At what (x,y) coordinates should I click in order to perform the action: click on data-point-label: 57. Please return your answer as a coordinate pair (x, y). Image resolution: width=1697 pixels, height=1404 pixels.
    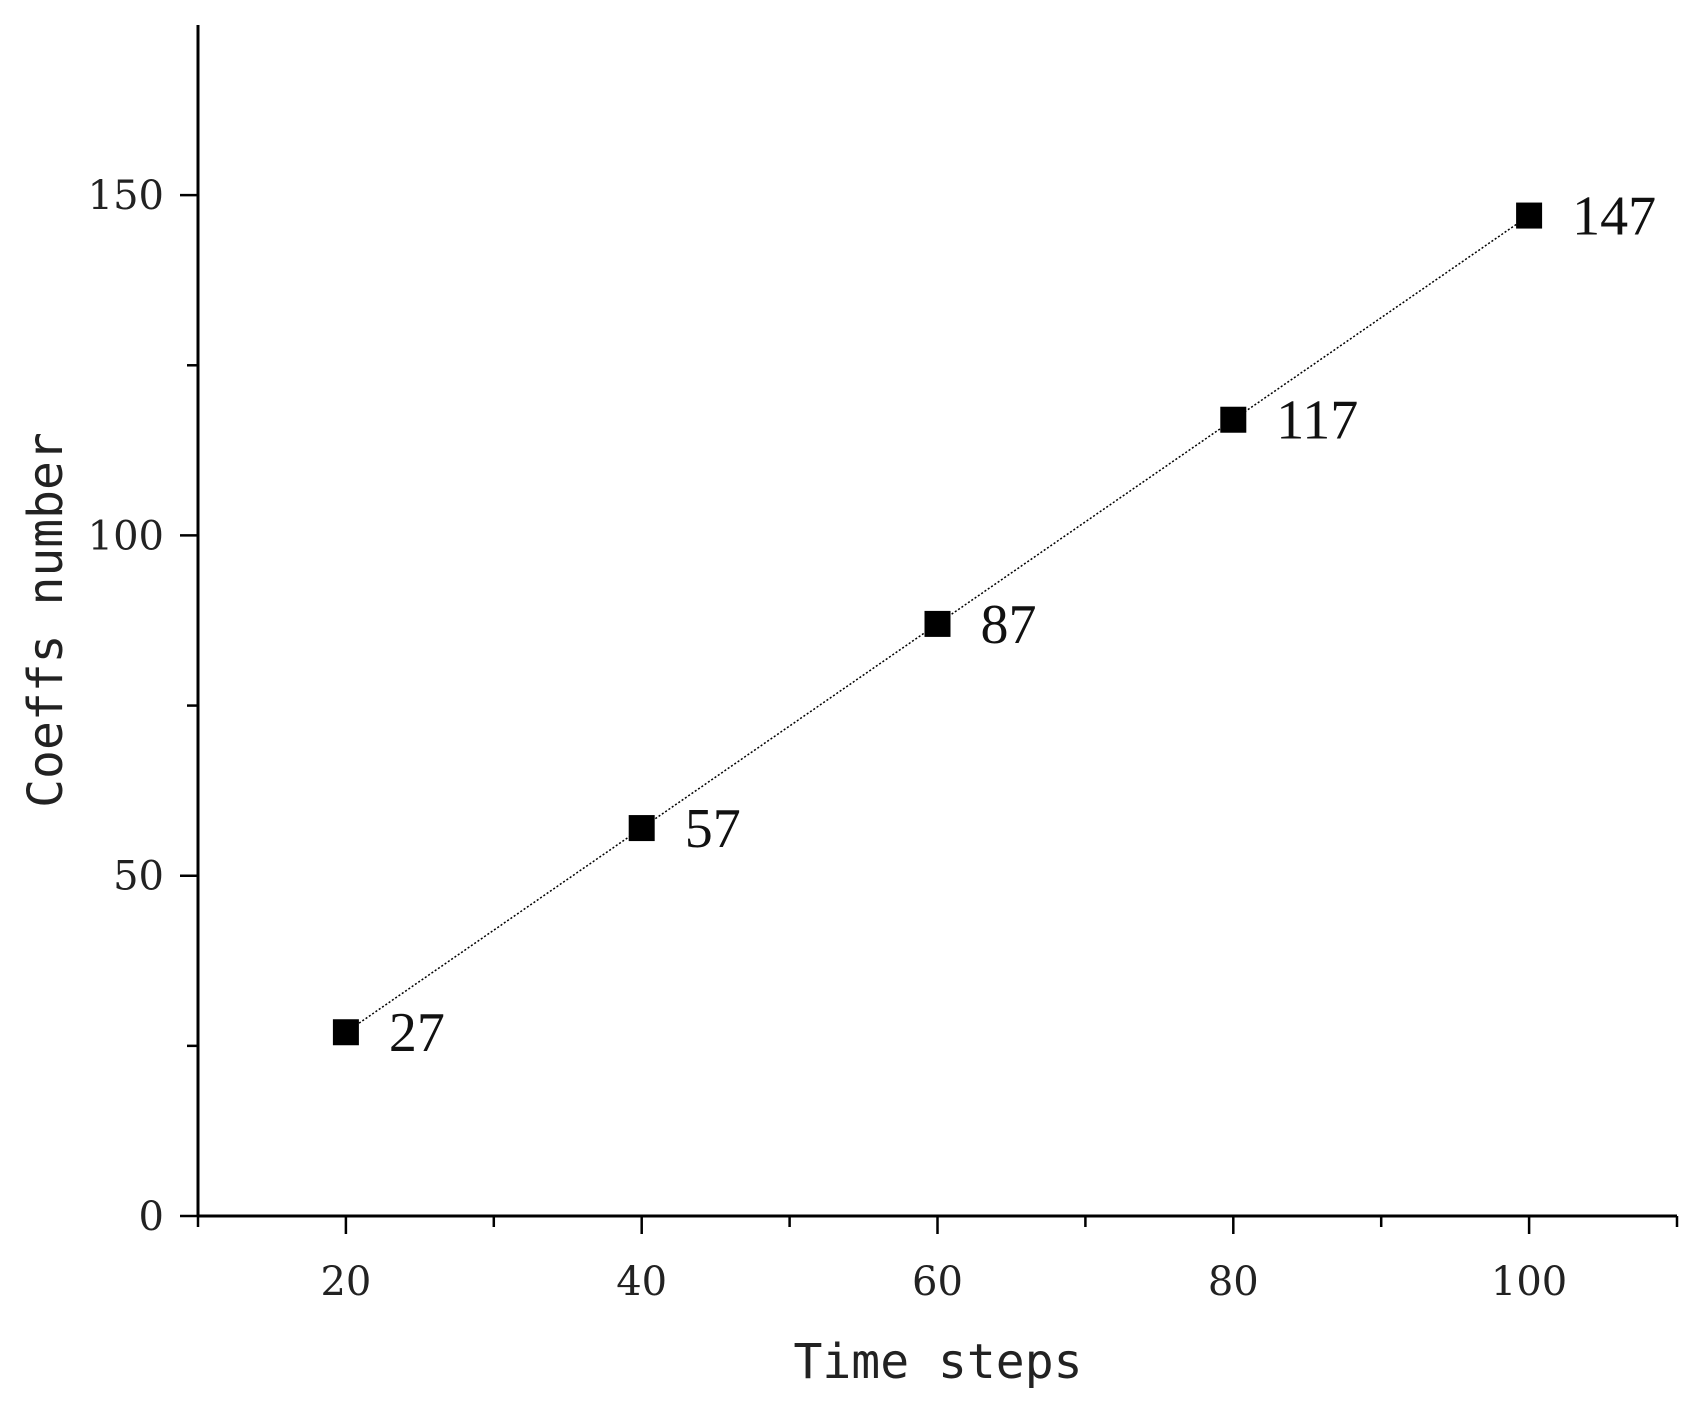
    Looking at the image, I should click on (713, 829).